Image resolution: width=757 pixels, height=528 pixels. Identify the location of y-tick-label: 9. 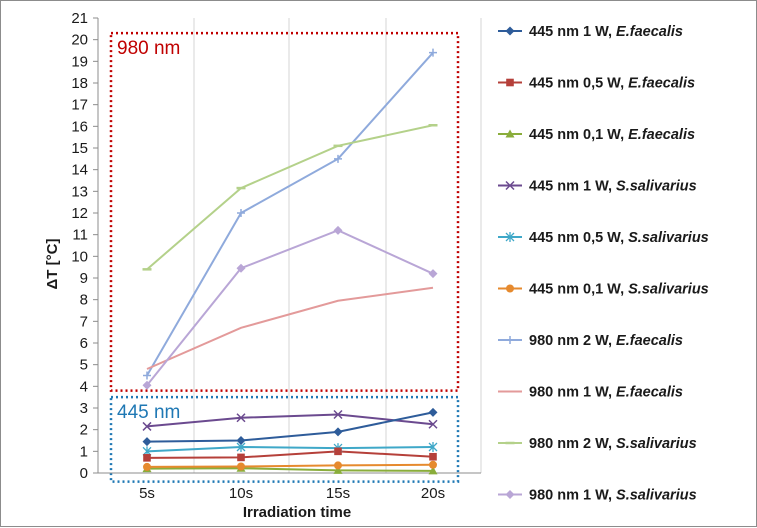
(84, 278).